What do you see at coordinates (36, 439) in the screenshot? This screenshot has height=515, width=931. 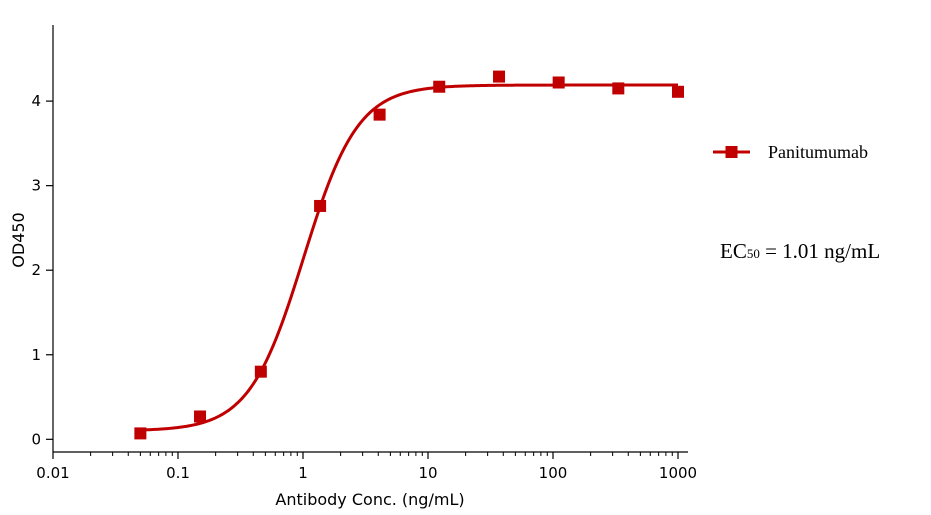 I see `y-tick-label: 0` at bounding box center [36, 439].